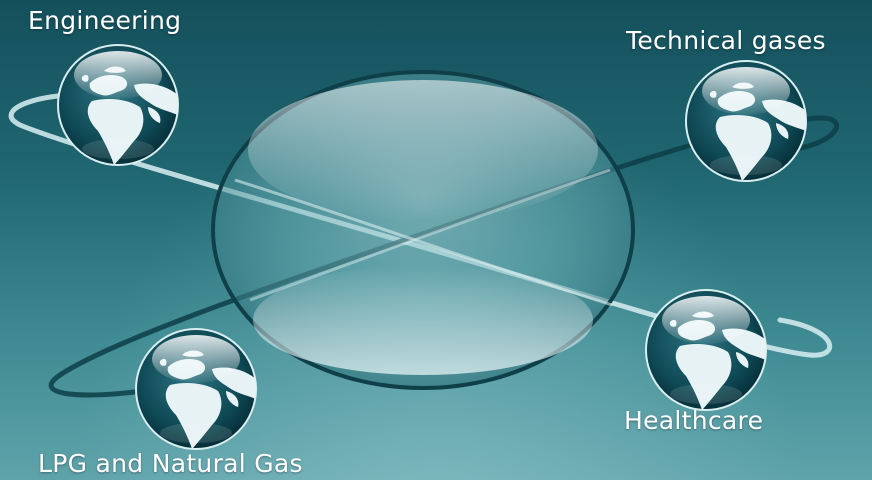 The height and width of the screenshot is (480, 872). I want to click on label-engineering: Engineering, so click(105, 20).